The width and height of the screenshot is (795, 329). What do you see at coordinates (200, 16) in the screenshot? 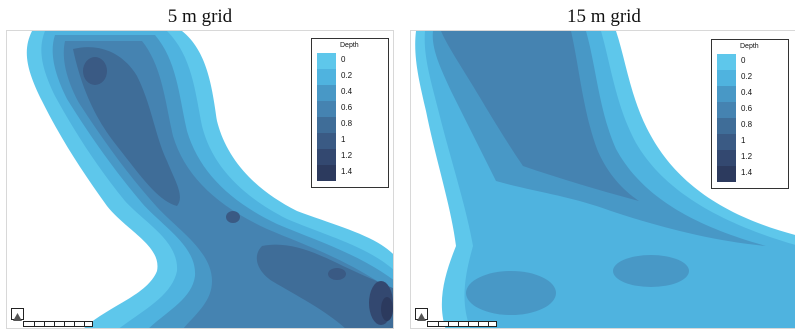
I see `panel-title: 5 m grid` at bounding box center [200, 16].